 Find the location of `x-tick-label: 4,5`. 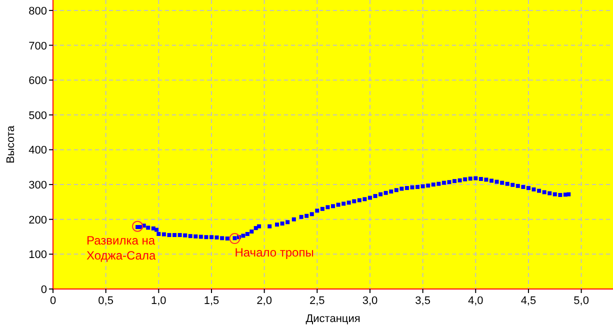

x-tick-label: 4,5 is located at coordinates (528, 301).